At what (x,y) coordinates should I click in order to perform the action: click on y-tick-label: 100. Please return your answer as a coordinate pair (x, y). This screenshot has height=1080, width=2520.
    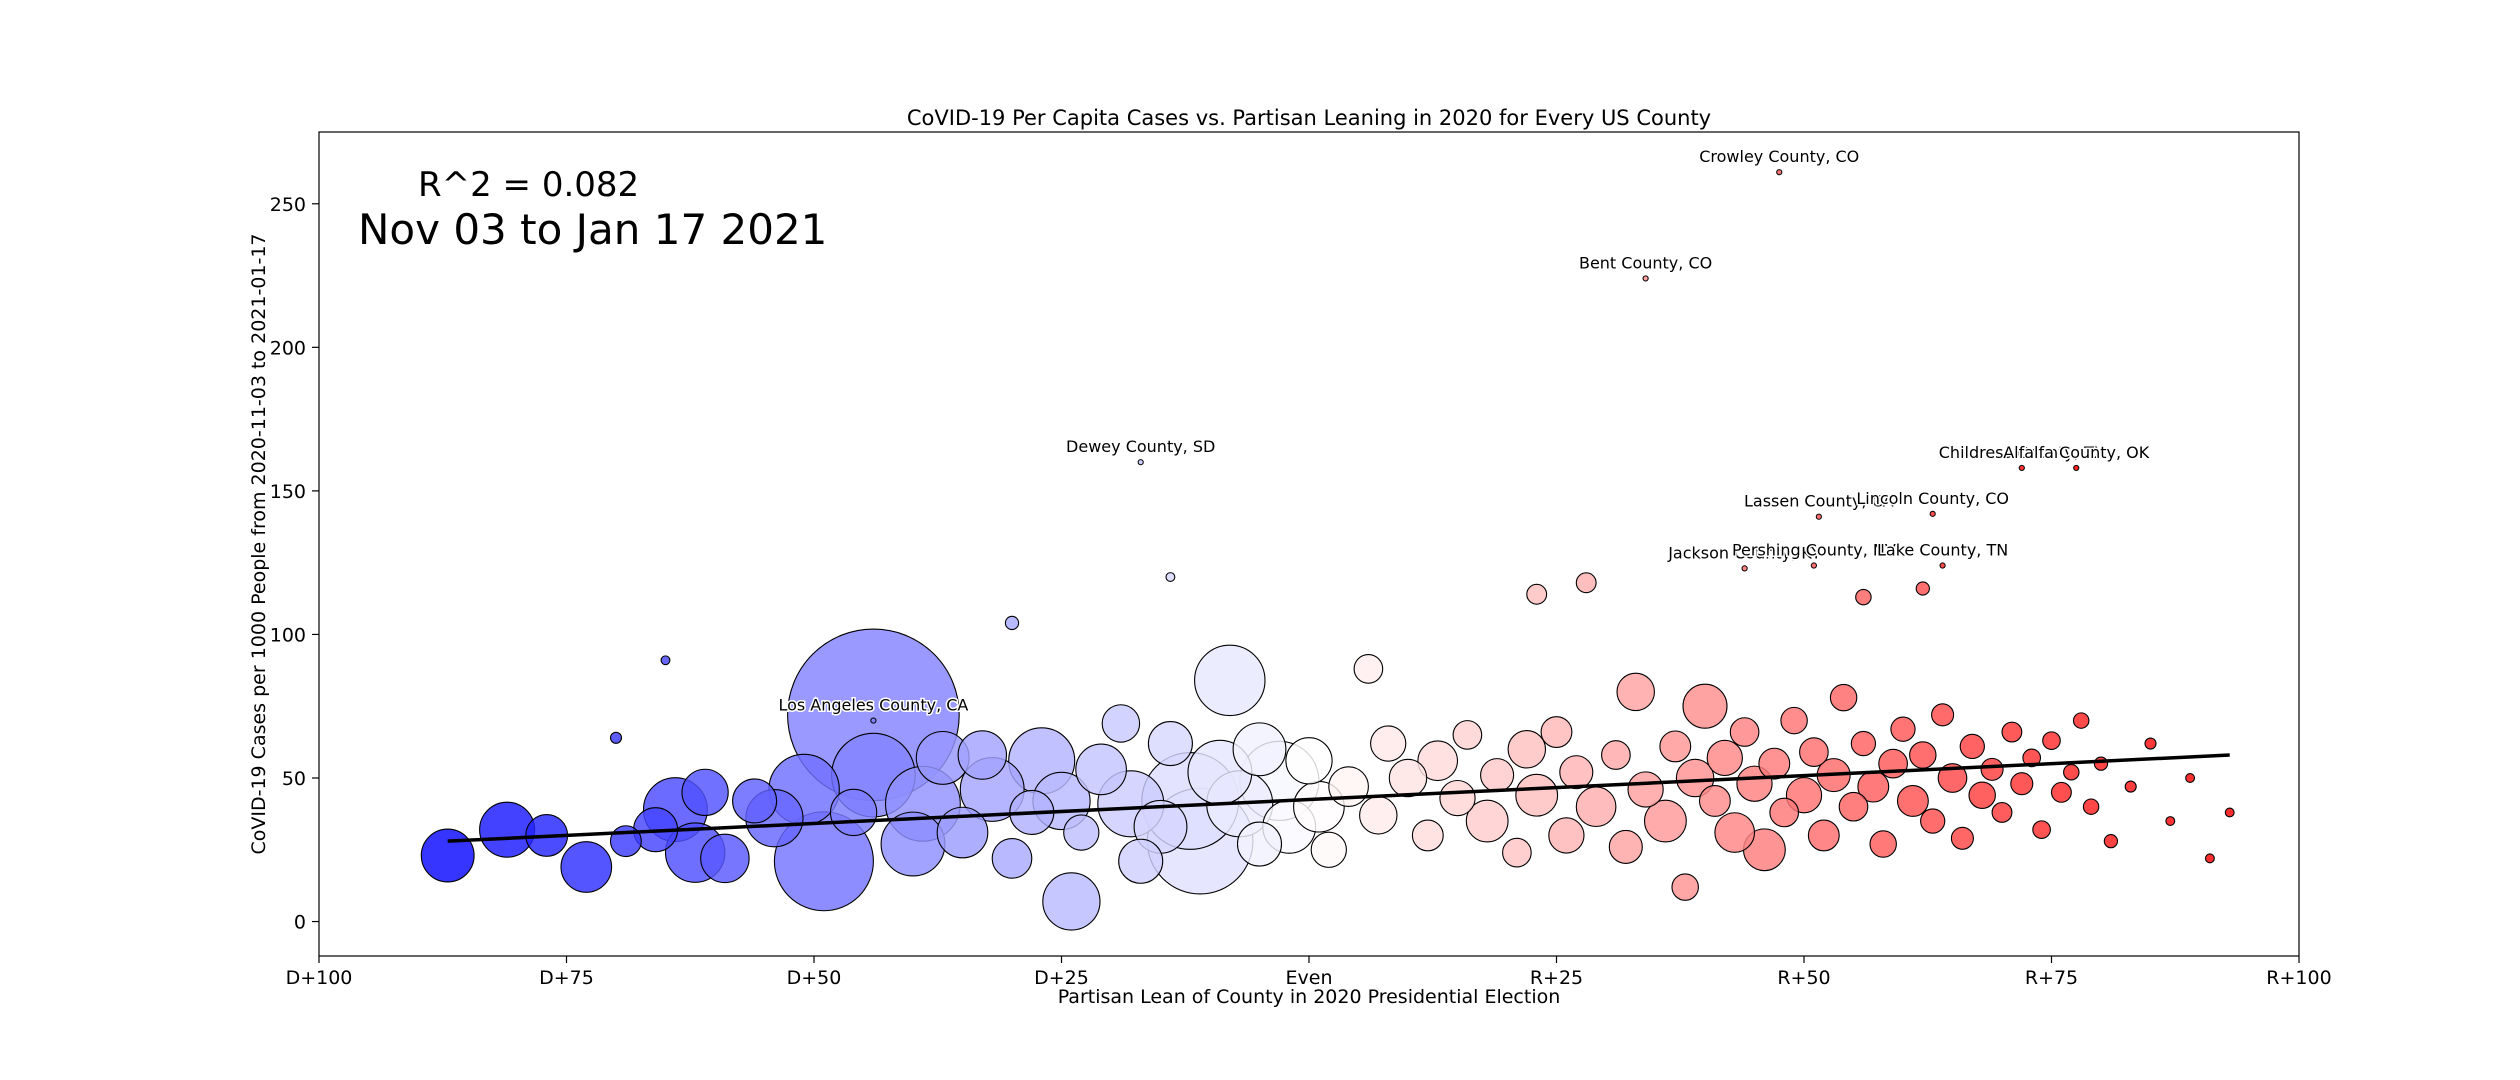
    Looking at the image, I should click on (288, 635).